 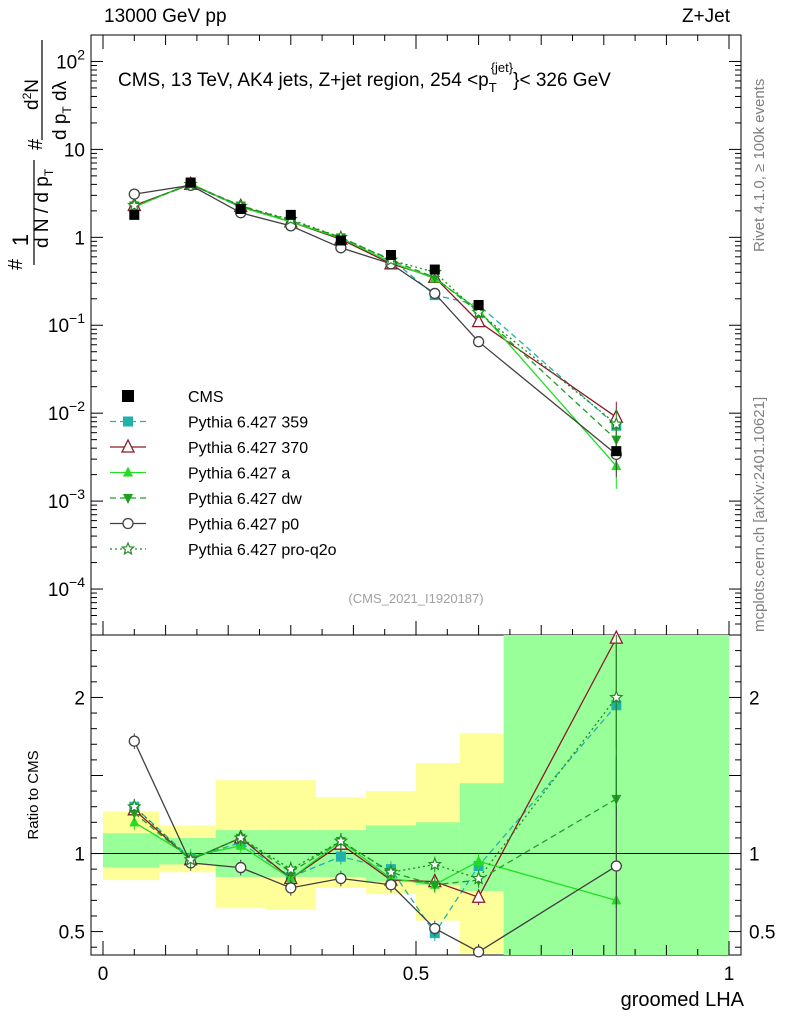 I want to click on ratio-y-axis-label: Ratio to CMS, so click(x=33, y=794).